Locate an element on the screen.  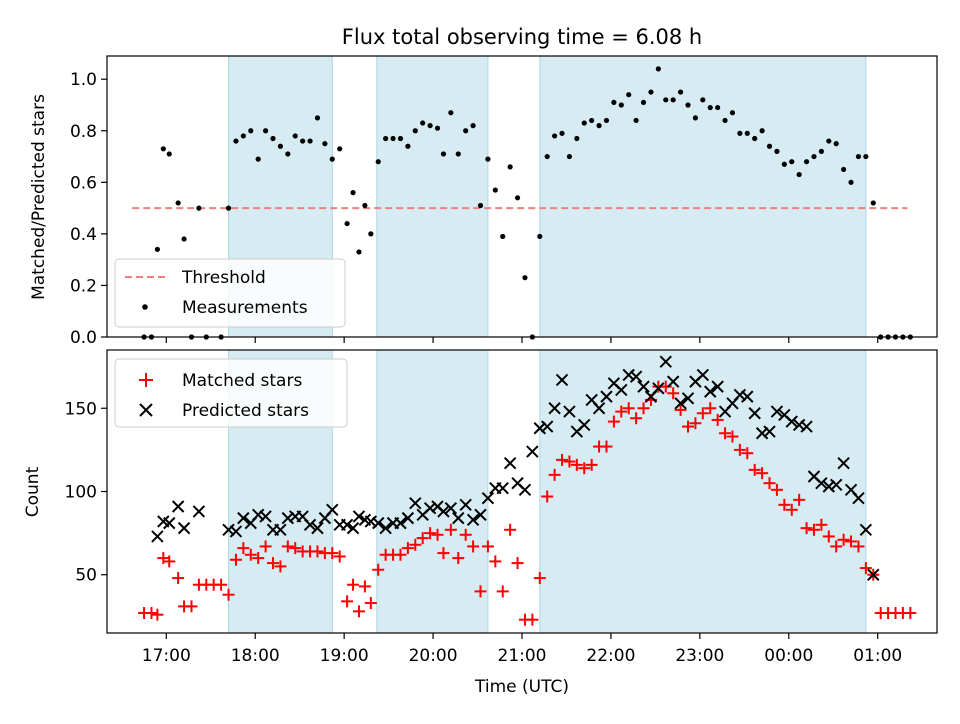
shaded-interval is located at coordinates (703, 491).